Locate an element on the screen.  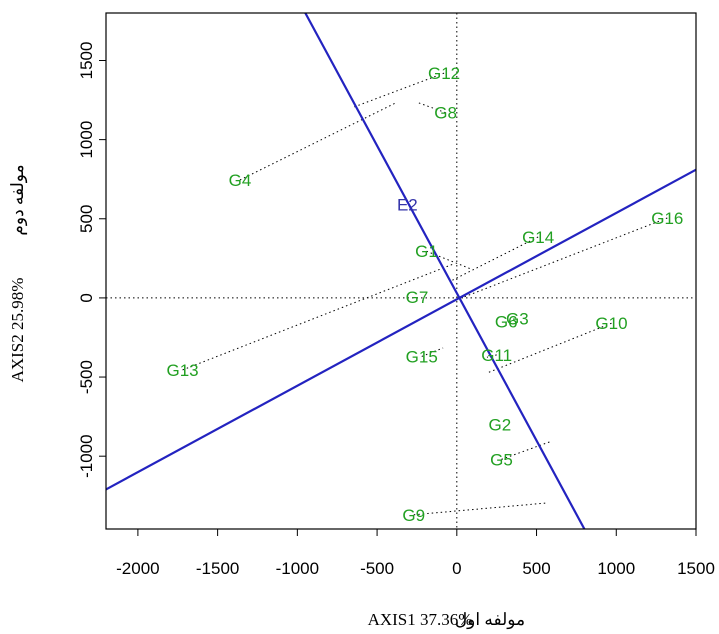
x-tick-label: -1500 is located at coordinates (217, 568).